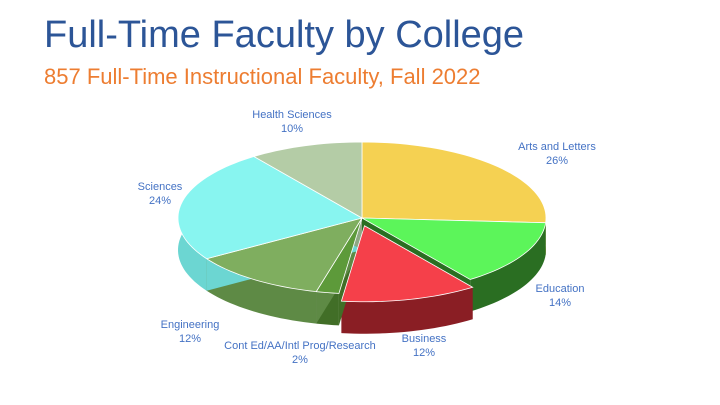  I want to click on chart-title: Full-Time Faculty by College, so click(284, 35).